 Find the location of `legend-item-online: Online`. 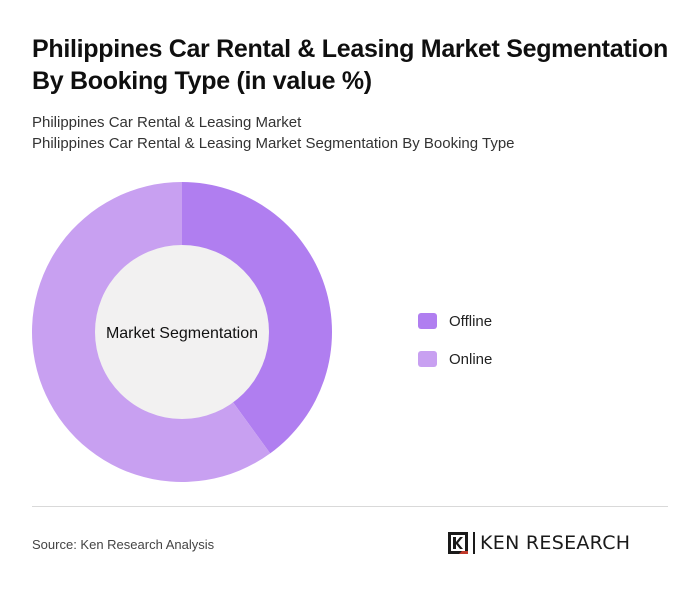

legend-item-online: Online is located at coordinates (455, 359).